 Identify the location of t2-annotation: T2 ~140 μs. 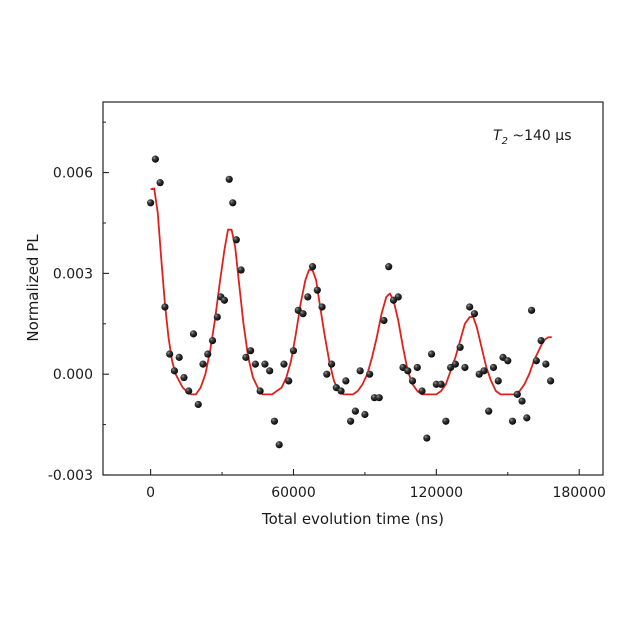
(532, 137).